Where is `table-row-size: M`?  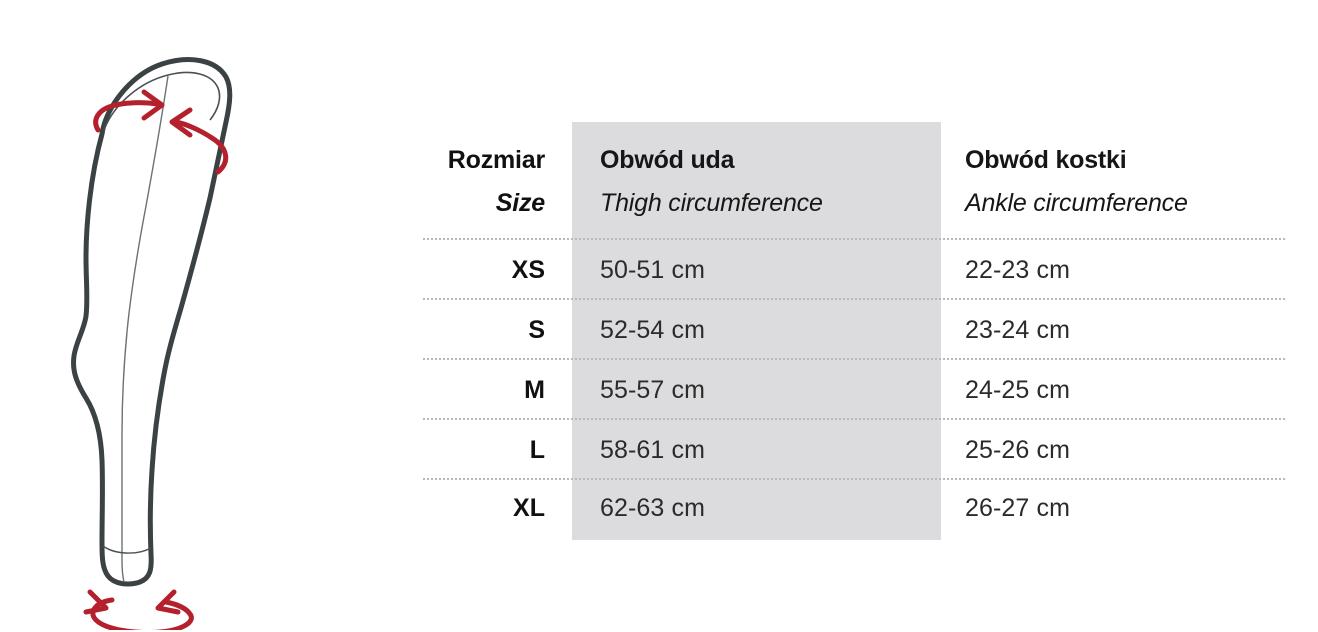 table-row-size: M is located at coordinates (534, 390).